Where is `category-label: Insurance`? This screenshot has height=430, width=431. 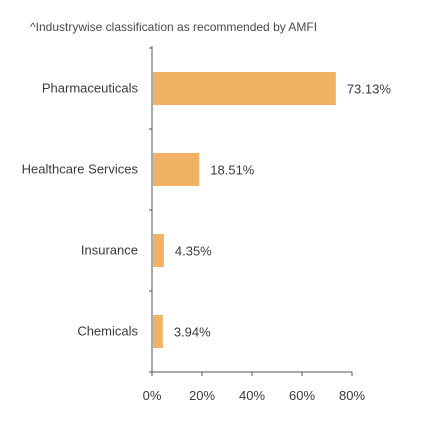 category-label: Insurance is located at coordinates (109, 250).